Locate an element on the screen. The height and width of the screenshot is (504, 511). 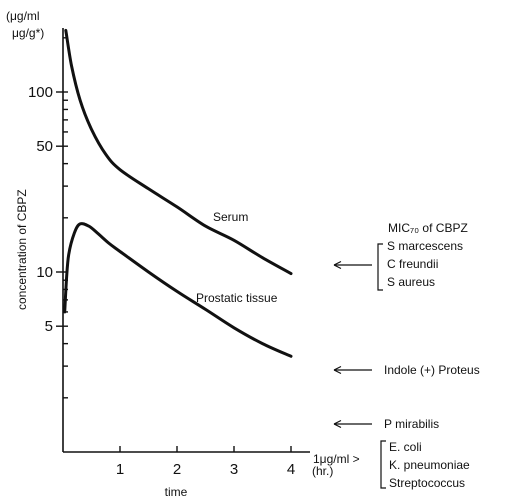
mic-group-3: P mirabilis is located at coordinates (386, 424).